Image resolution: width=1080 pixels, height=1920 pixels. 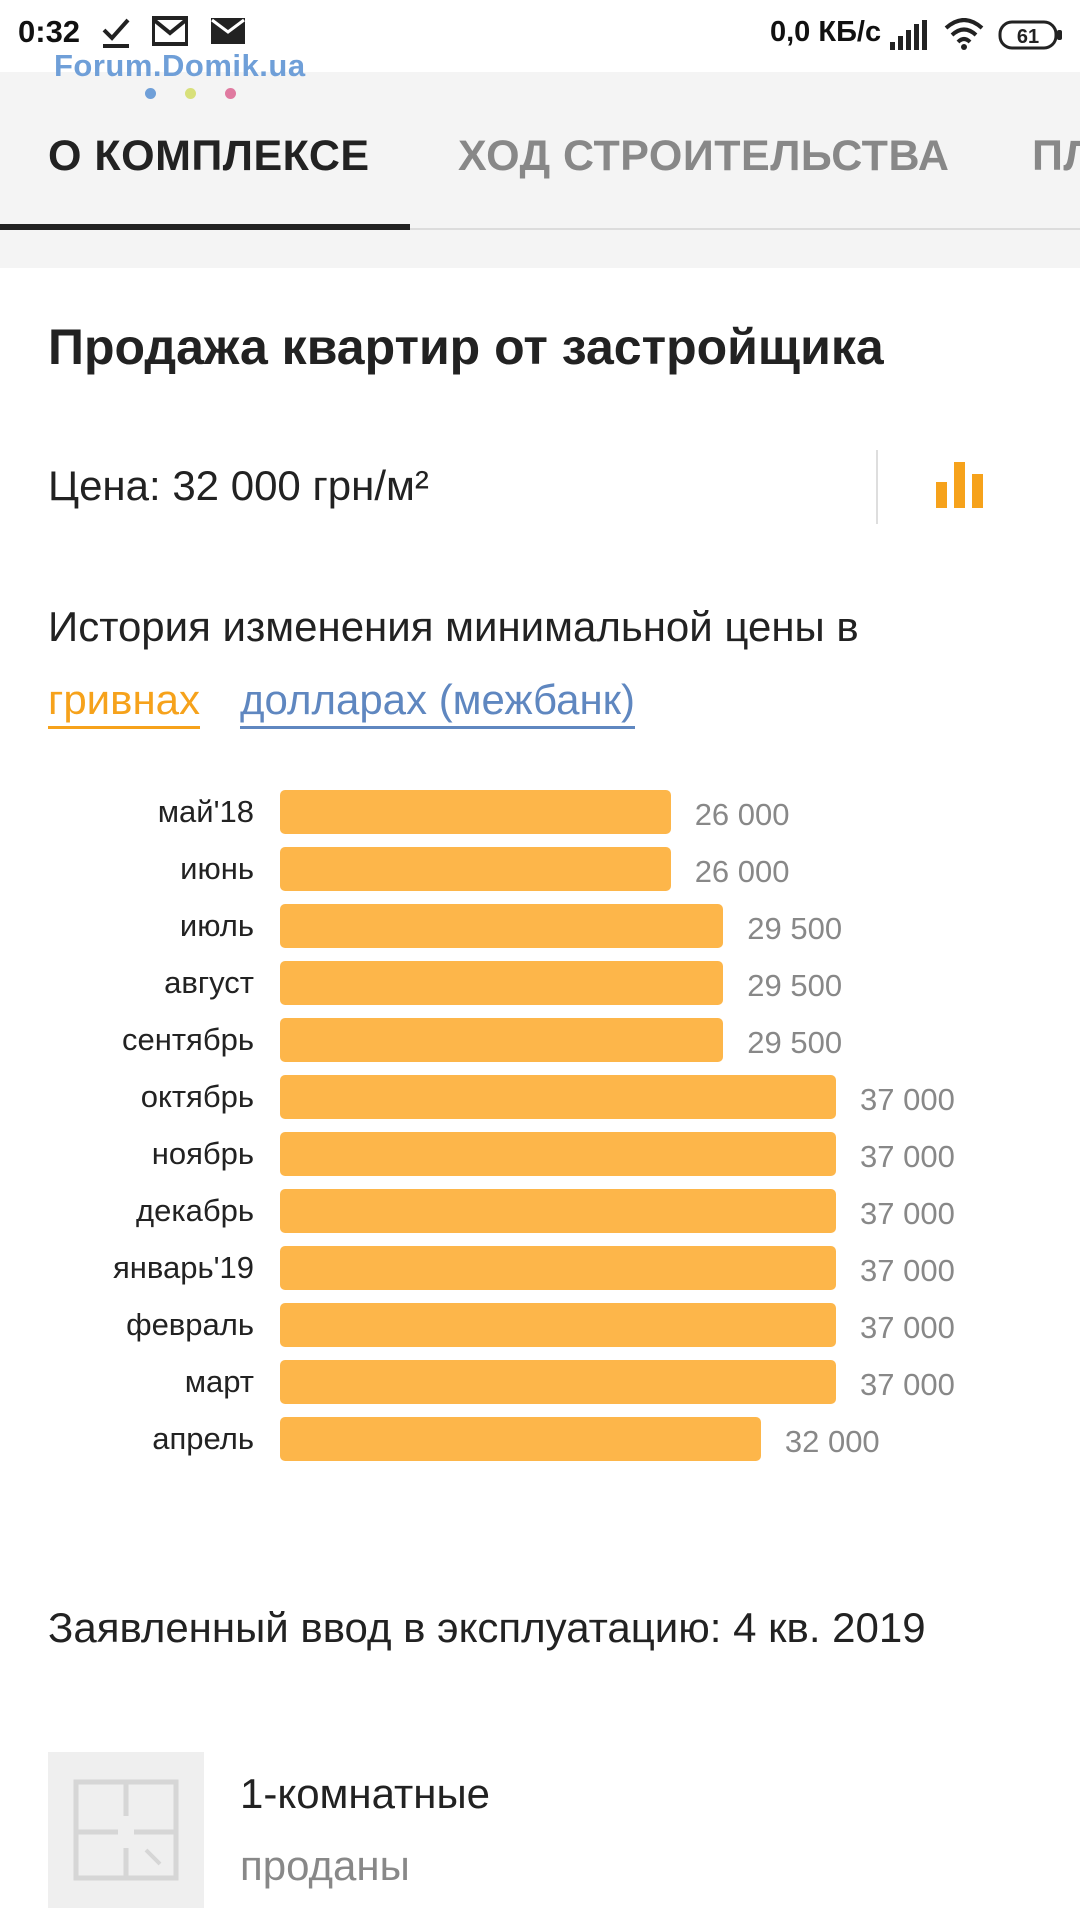 What do you see at coordinates (325, 1865) in the screenshot?
I see `apartment-status: проданы` at bounding box center [325, 1865].